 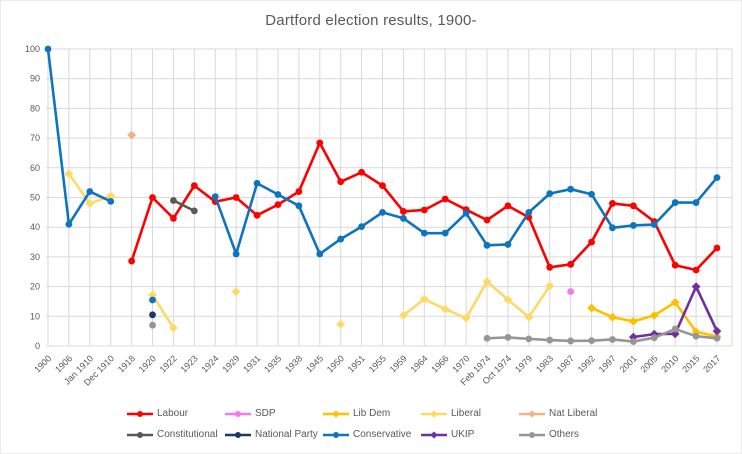 What do you see at coordinates (466, 413) in the screenshot?
I see `legend-label: Liberal` at bounding box center [466, 413].